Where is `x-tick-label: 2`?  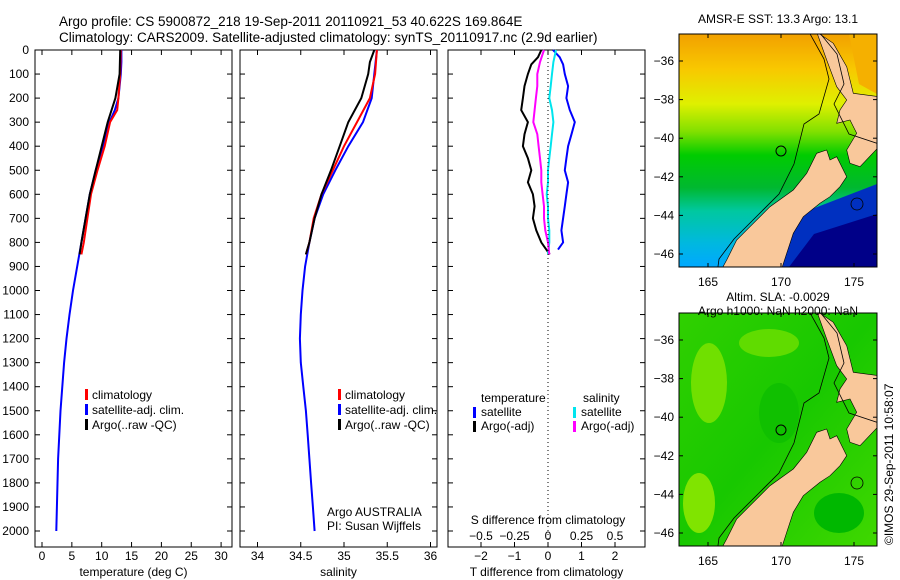
x-tick-label: 2 is located at coordinates (615, 556).